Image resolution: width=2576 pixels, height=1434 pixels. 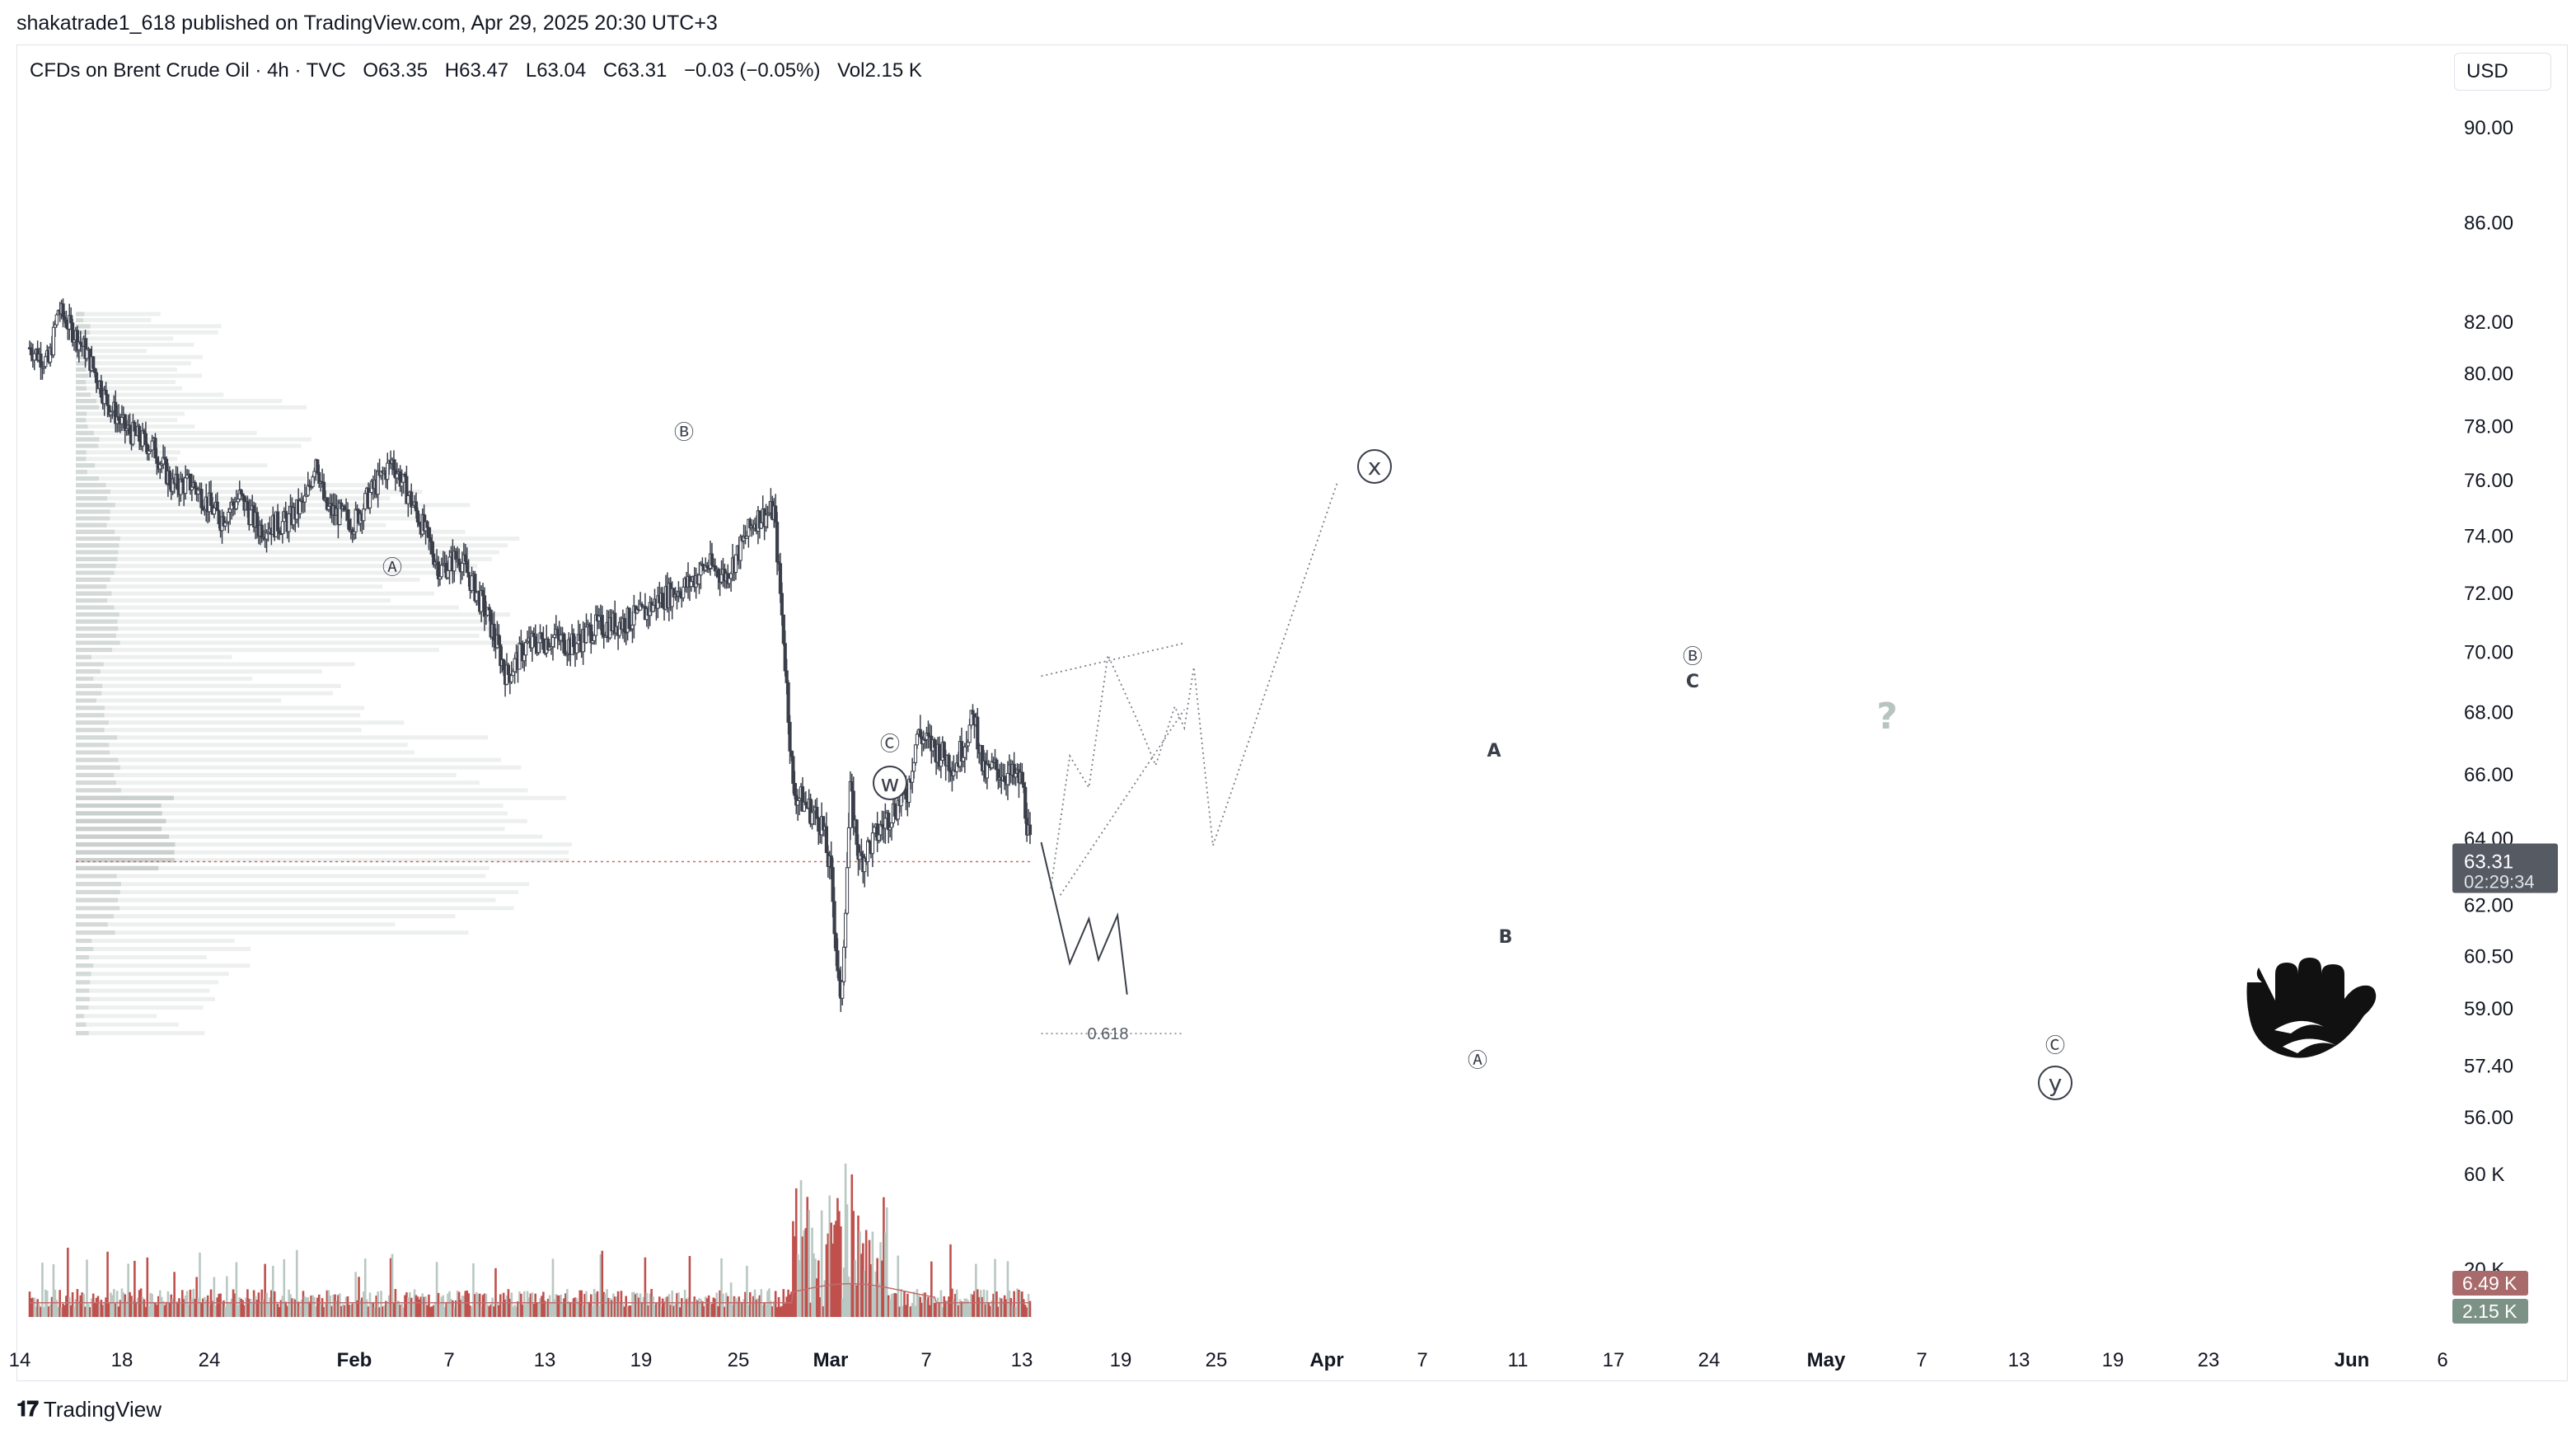 What do you see at coordinates (2489, 1283) in the screenshot?
I see `volume-high-value: 6.49 K` at bounding box center [2489, 1283].